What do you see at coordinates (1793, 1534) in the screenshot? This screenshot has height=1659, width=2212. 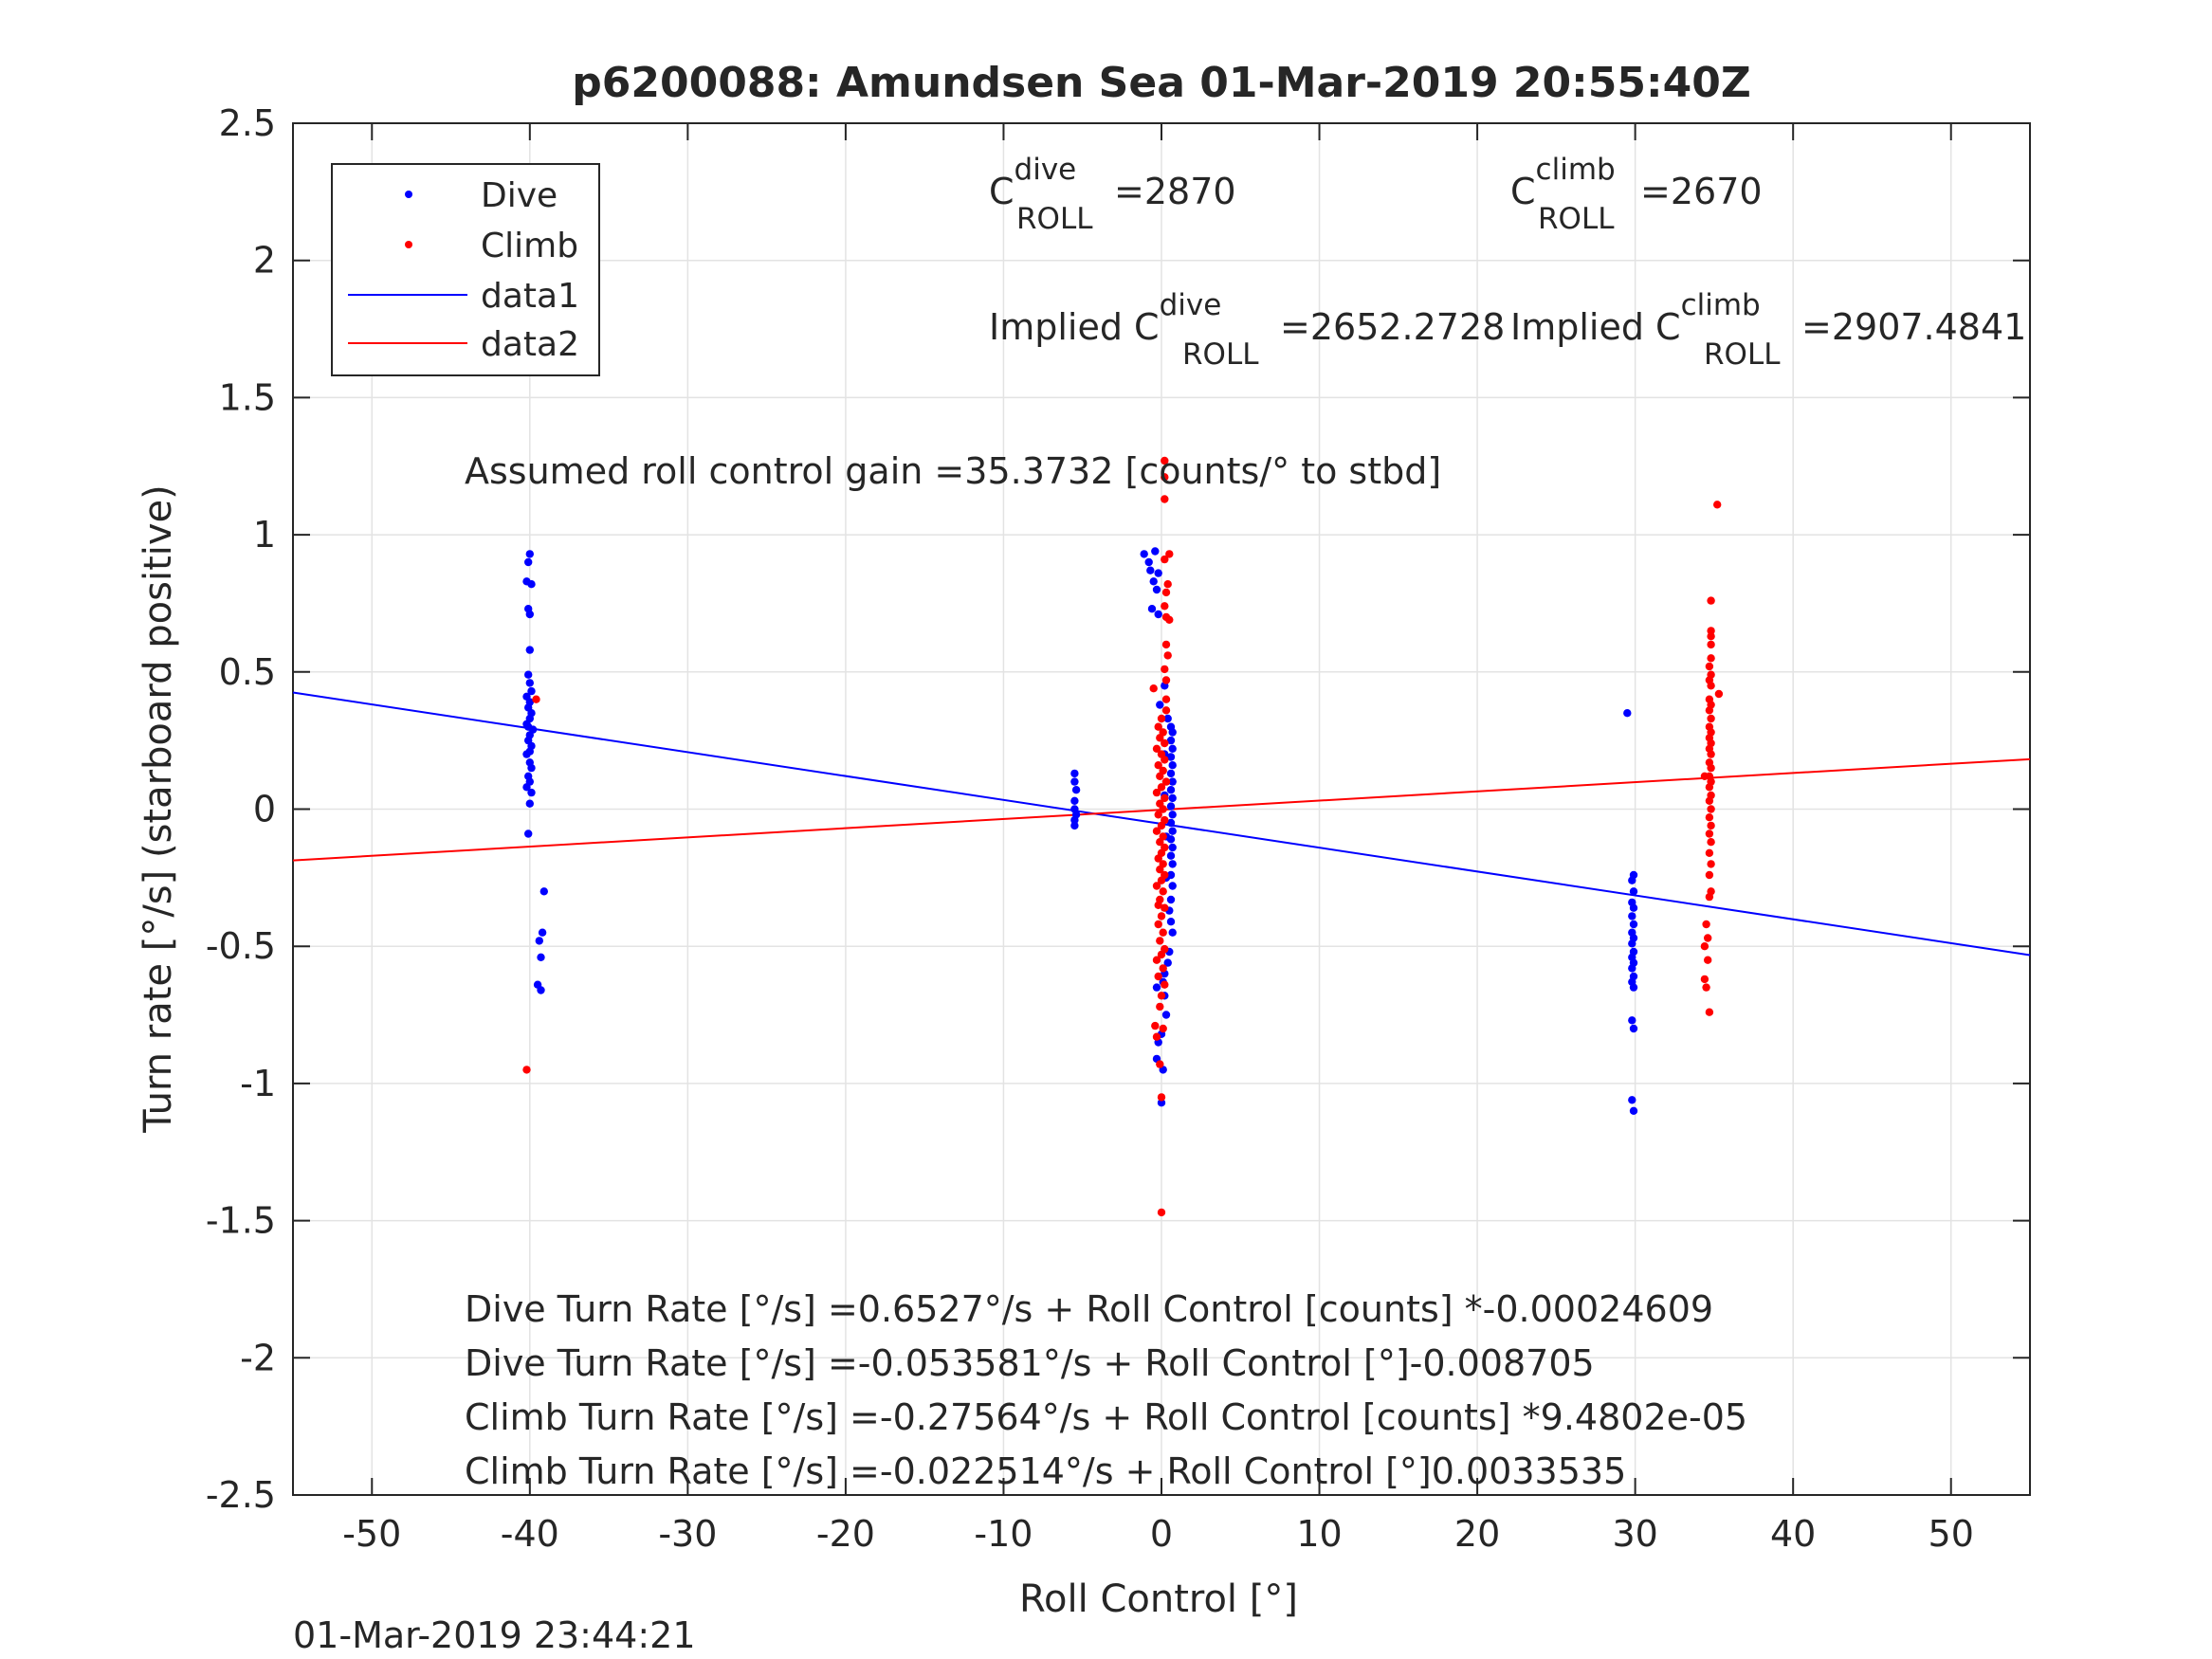 I see `x-tick-label: 40` at bounding box center [1793, 1534].